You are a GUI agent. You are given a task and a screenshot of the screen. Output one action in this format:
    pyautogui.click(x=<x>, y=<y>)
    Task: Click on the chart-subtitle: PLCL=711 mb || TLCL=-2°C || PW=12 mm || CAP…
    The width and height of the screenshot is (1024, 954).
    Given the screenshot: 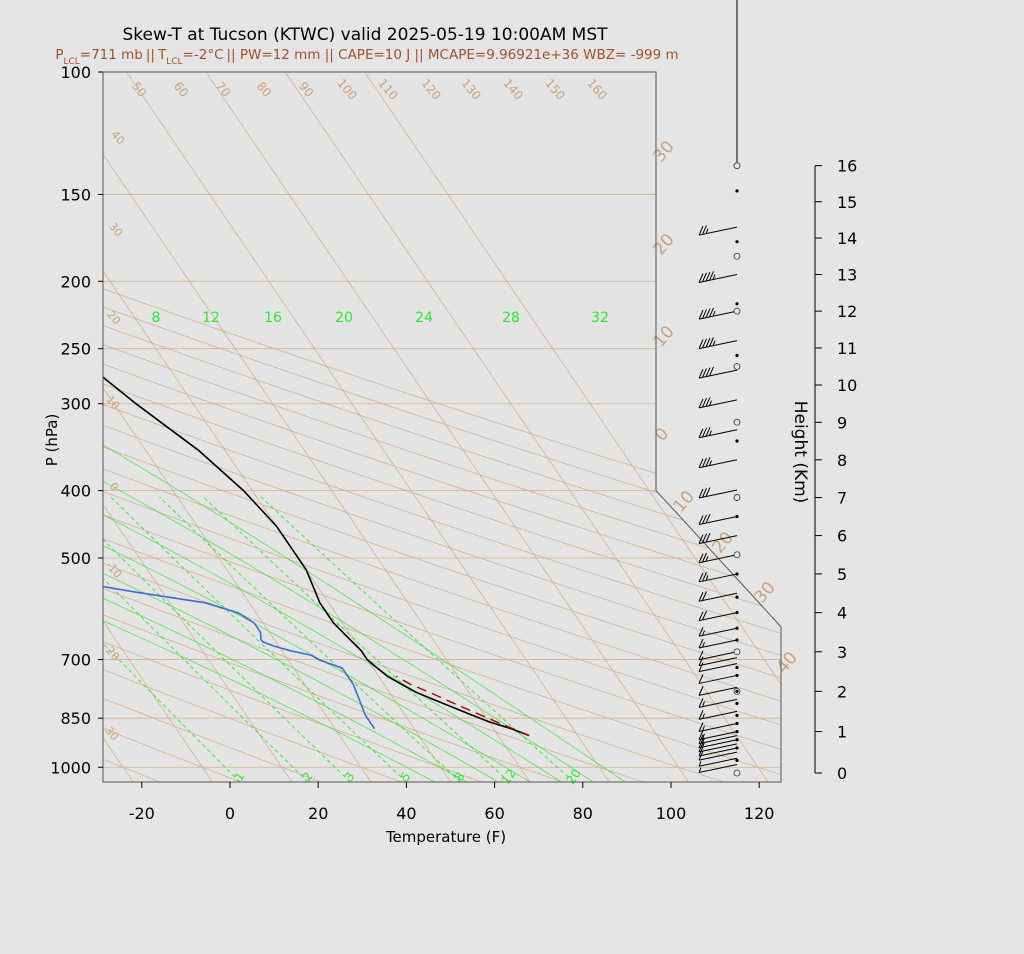 What is the action you would take?
    pyautogui.click(x=366, y=57)
    